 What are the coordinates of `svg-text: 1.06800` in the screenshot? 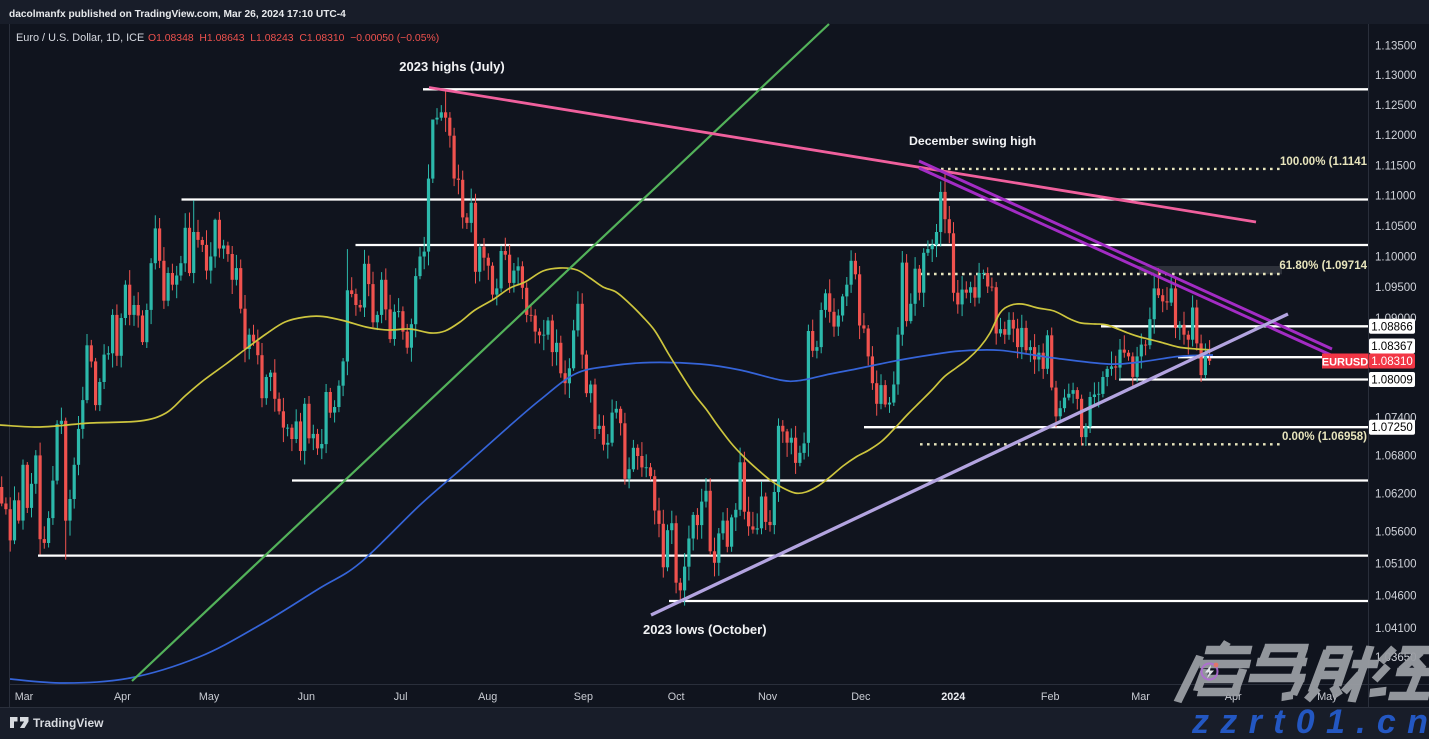 It's located at (1396, 456).